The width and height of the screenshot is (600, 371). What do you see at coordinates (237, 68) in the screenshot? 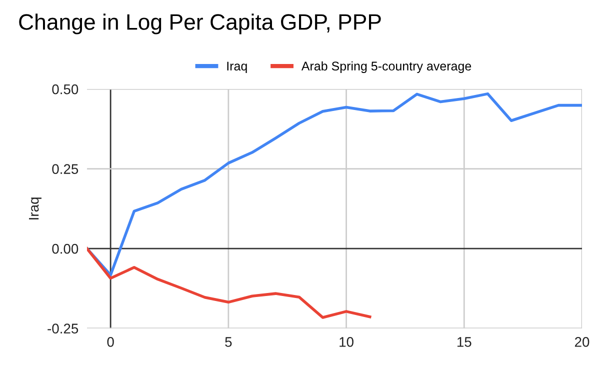
I see `legend-label: Iraq` at bounding box center [237, 68].